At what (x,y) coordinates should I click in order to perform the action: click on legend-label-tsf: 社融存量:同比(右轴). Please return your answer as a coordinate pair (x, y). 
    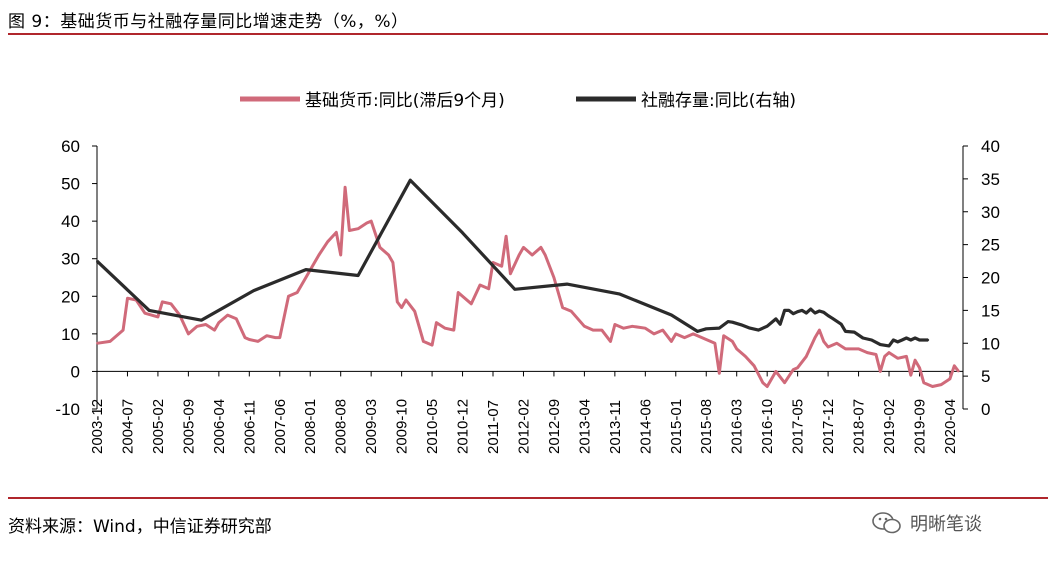
    Looking at the image, I should click on (718, 101).